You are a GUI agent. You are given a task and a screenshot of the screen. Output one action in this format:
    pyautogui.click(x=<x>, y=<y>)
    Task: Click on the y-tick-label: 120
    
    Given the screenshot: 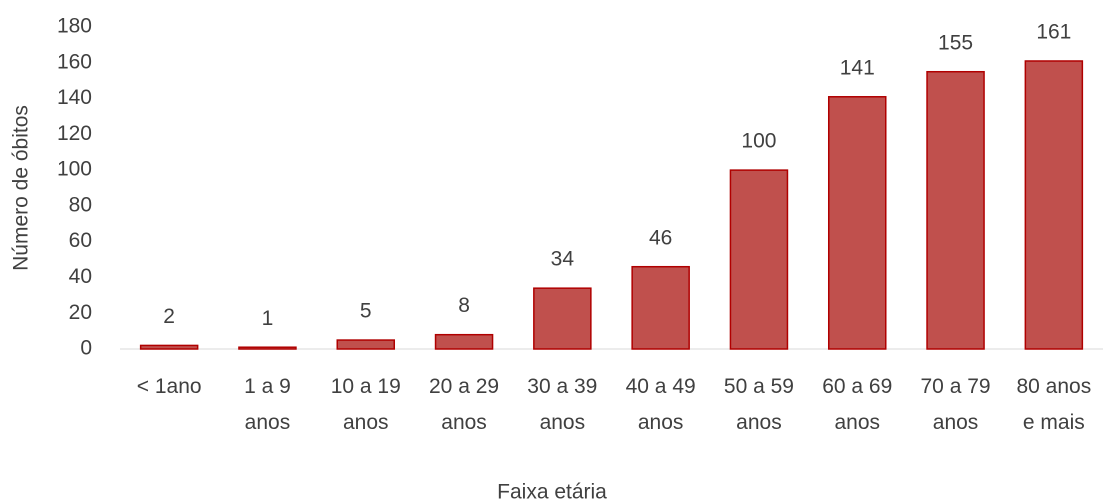 What is the action you would take?
    pyautogui.click(x=74, y=133)
    